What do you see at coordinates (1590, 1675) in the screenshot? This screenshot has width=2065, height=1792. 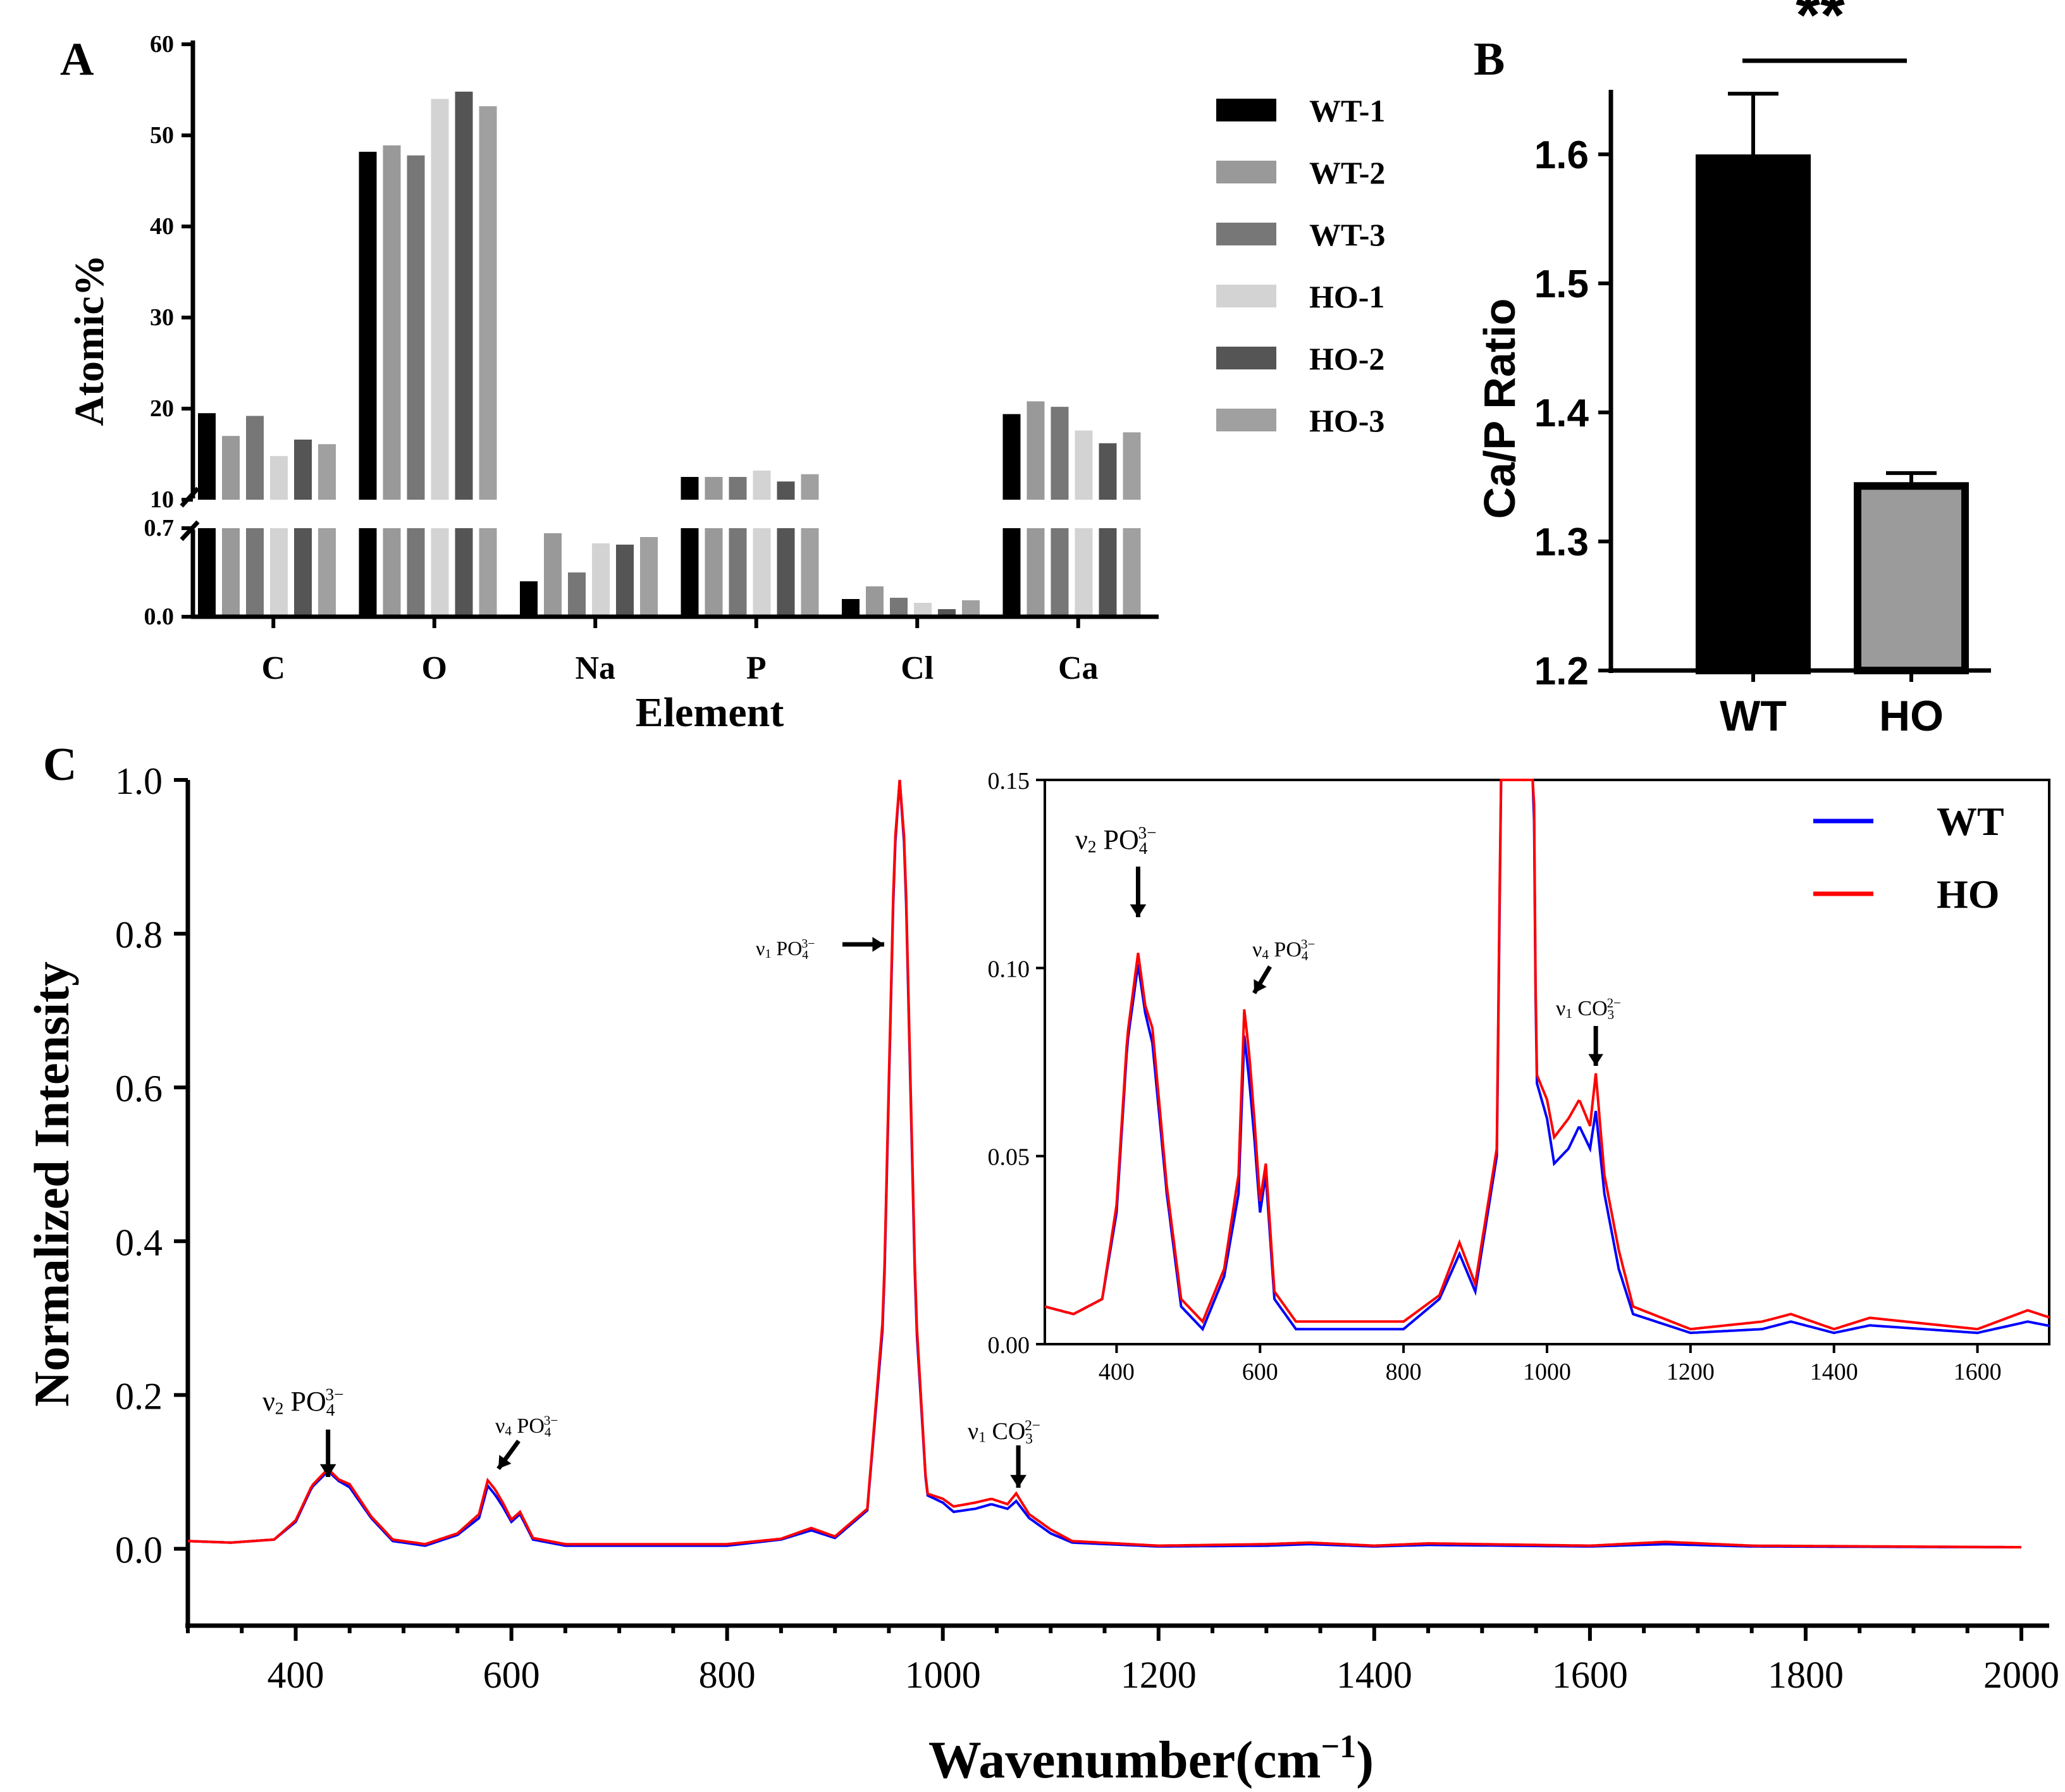 I see `x-tick-label: 1600` at bounding box center [1590, 1675].